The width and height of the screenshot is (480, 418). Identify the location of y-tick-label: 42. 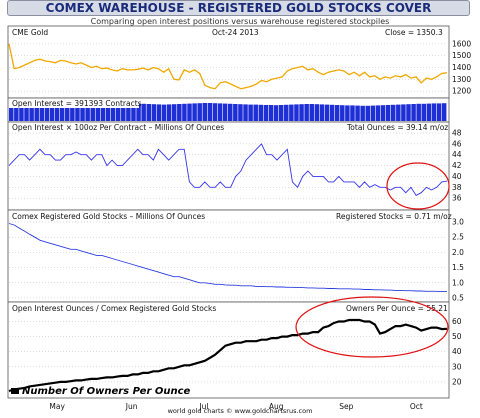
(457, 165).